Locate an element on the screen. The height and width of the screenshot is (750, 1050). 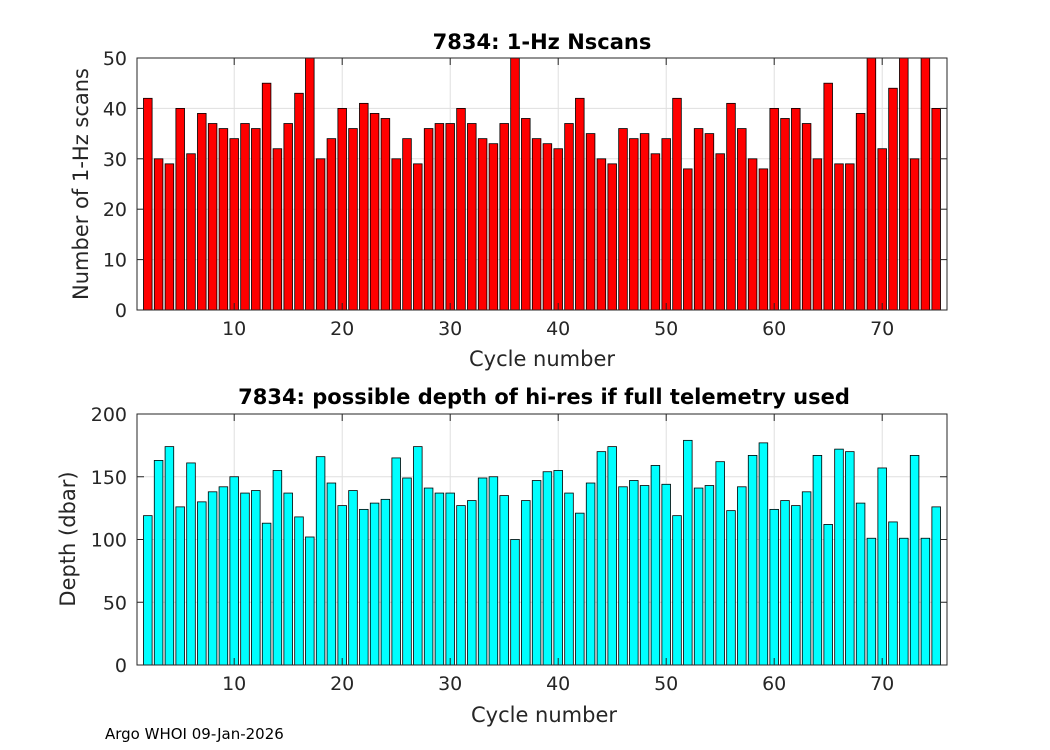
x-tick-label: 40 is located at coordinates (558, 329).